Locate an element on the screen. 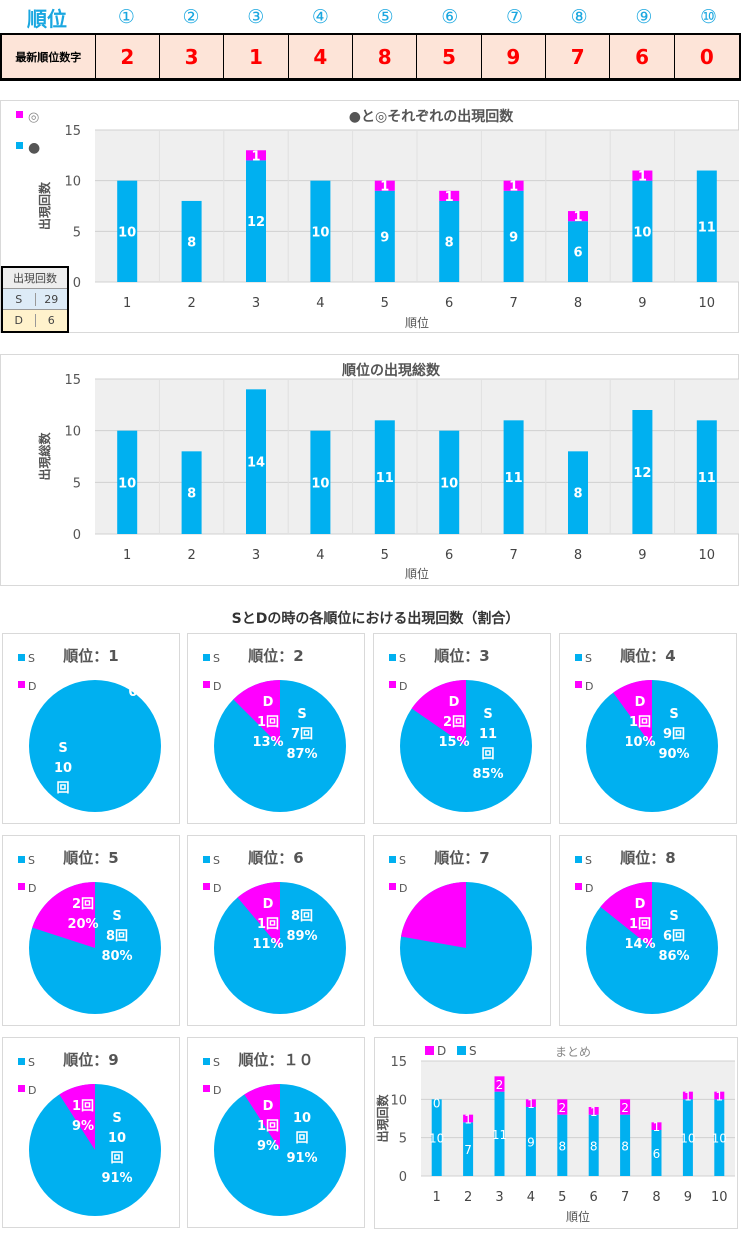 This screenshot has width=751, height=1246. position-3: ③ is located at coordinates (256, 17).